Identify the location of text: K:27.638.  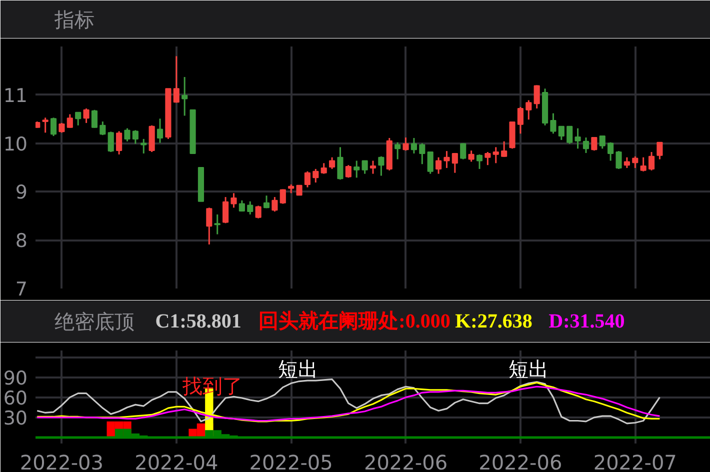
(493, 321).